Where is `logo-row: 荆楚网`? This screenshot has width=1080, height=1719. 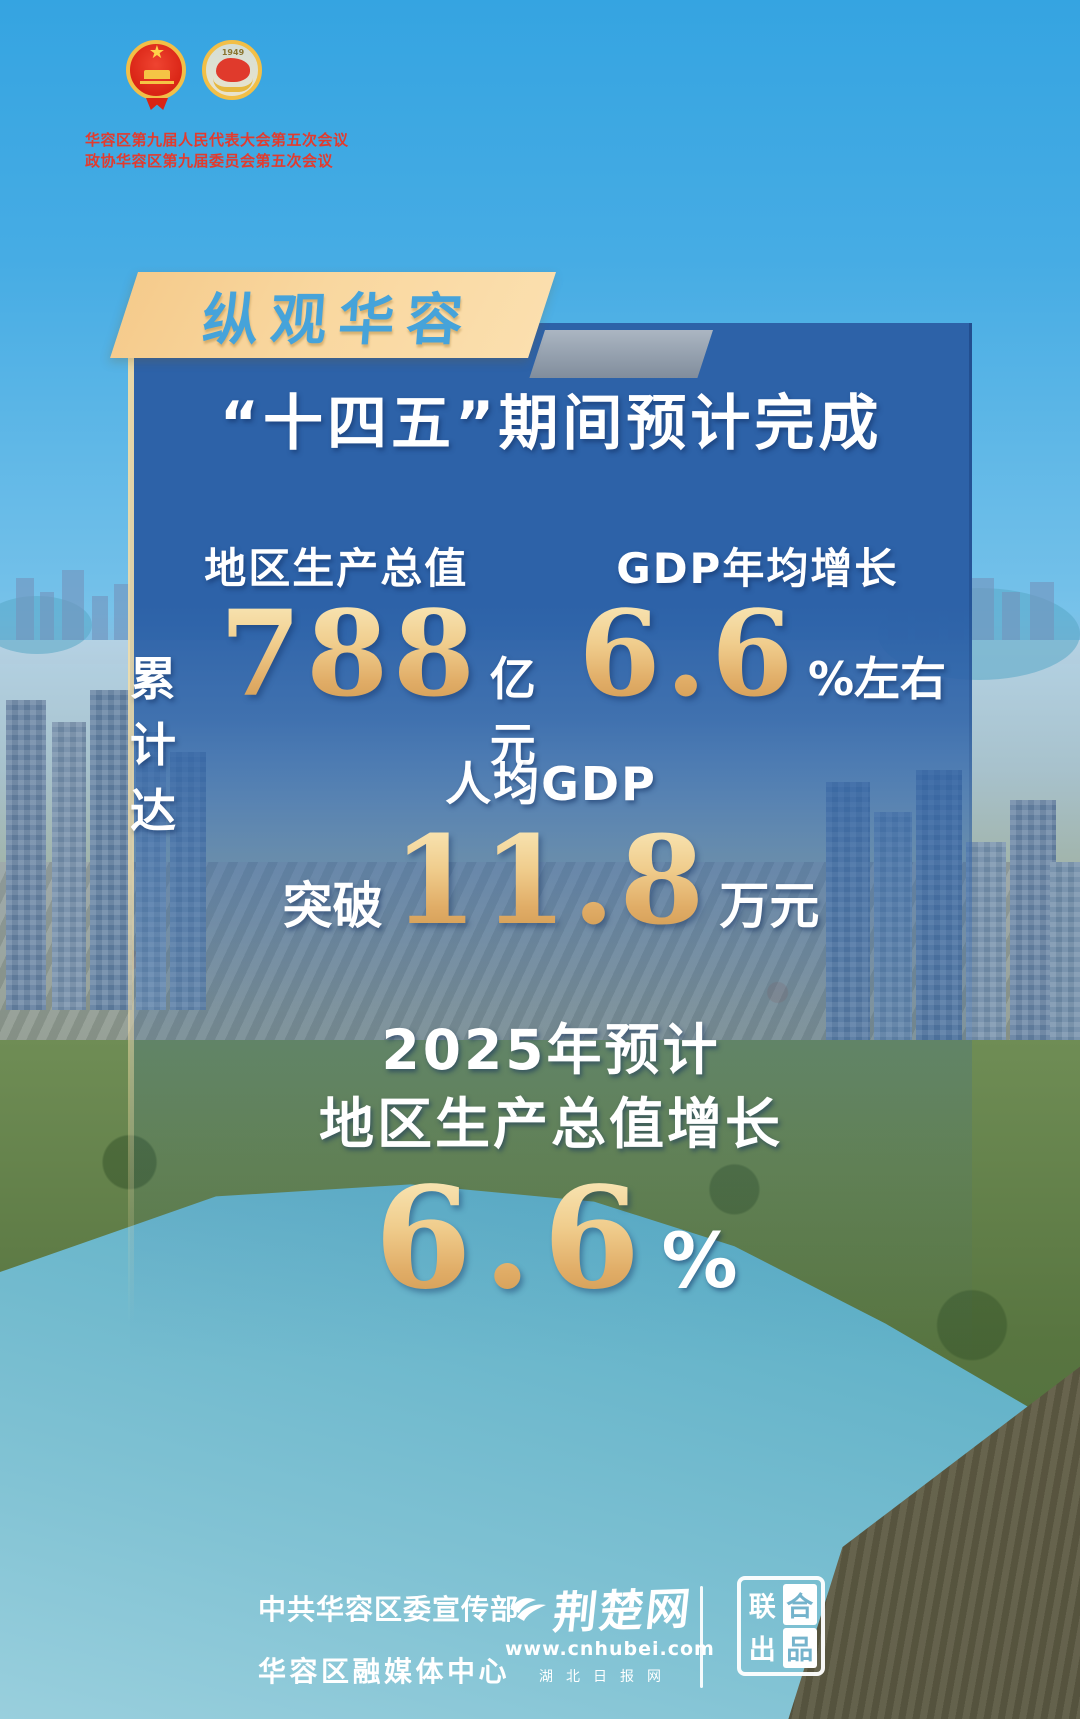 logo-row: 荆楚网 is located at coordinates (600, 1608).